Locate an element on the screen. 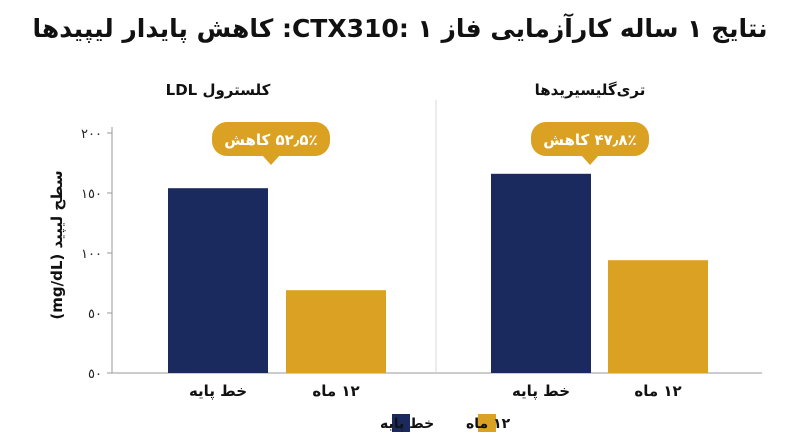  callout-label: ۴۷٫۸٪ کاهش is located at coordinates (589, 140).